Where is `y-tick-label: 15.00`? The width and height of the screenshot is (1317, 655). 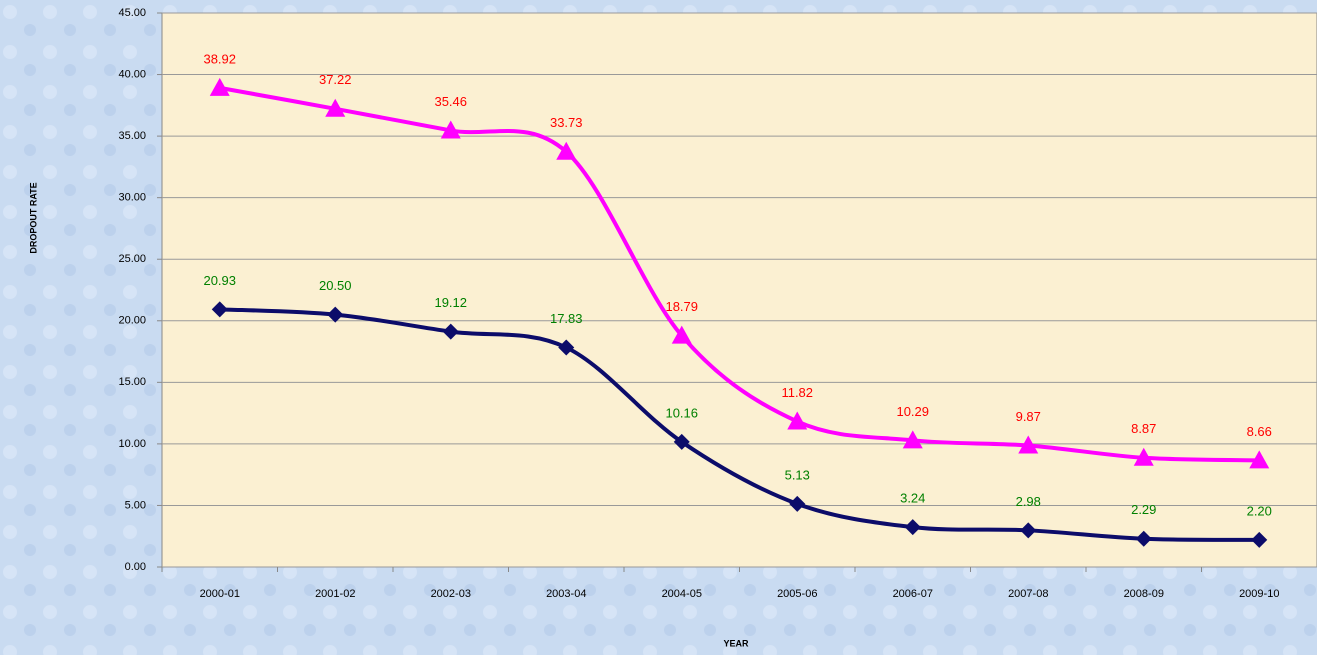
y-tick-label: 15.00 is located at coordinates (132, 382).